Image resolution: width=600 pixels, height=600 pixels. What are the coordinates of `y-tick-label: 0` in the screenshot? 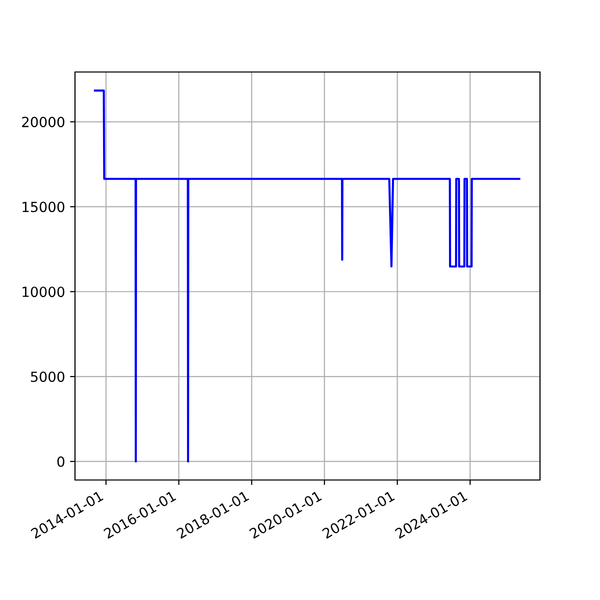 It's located at (60, 461).